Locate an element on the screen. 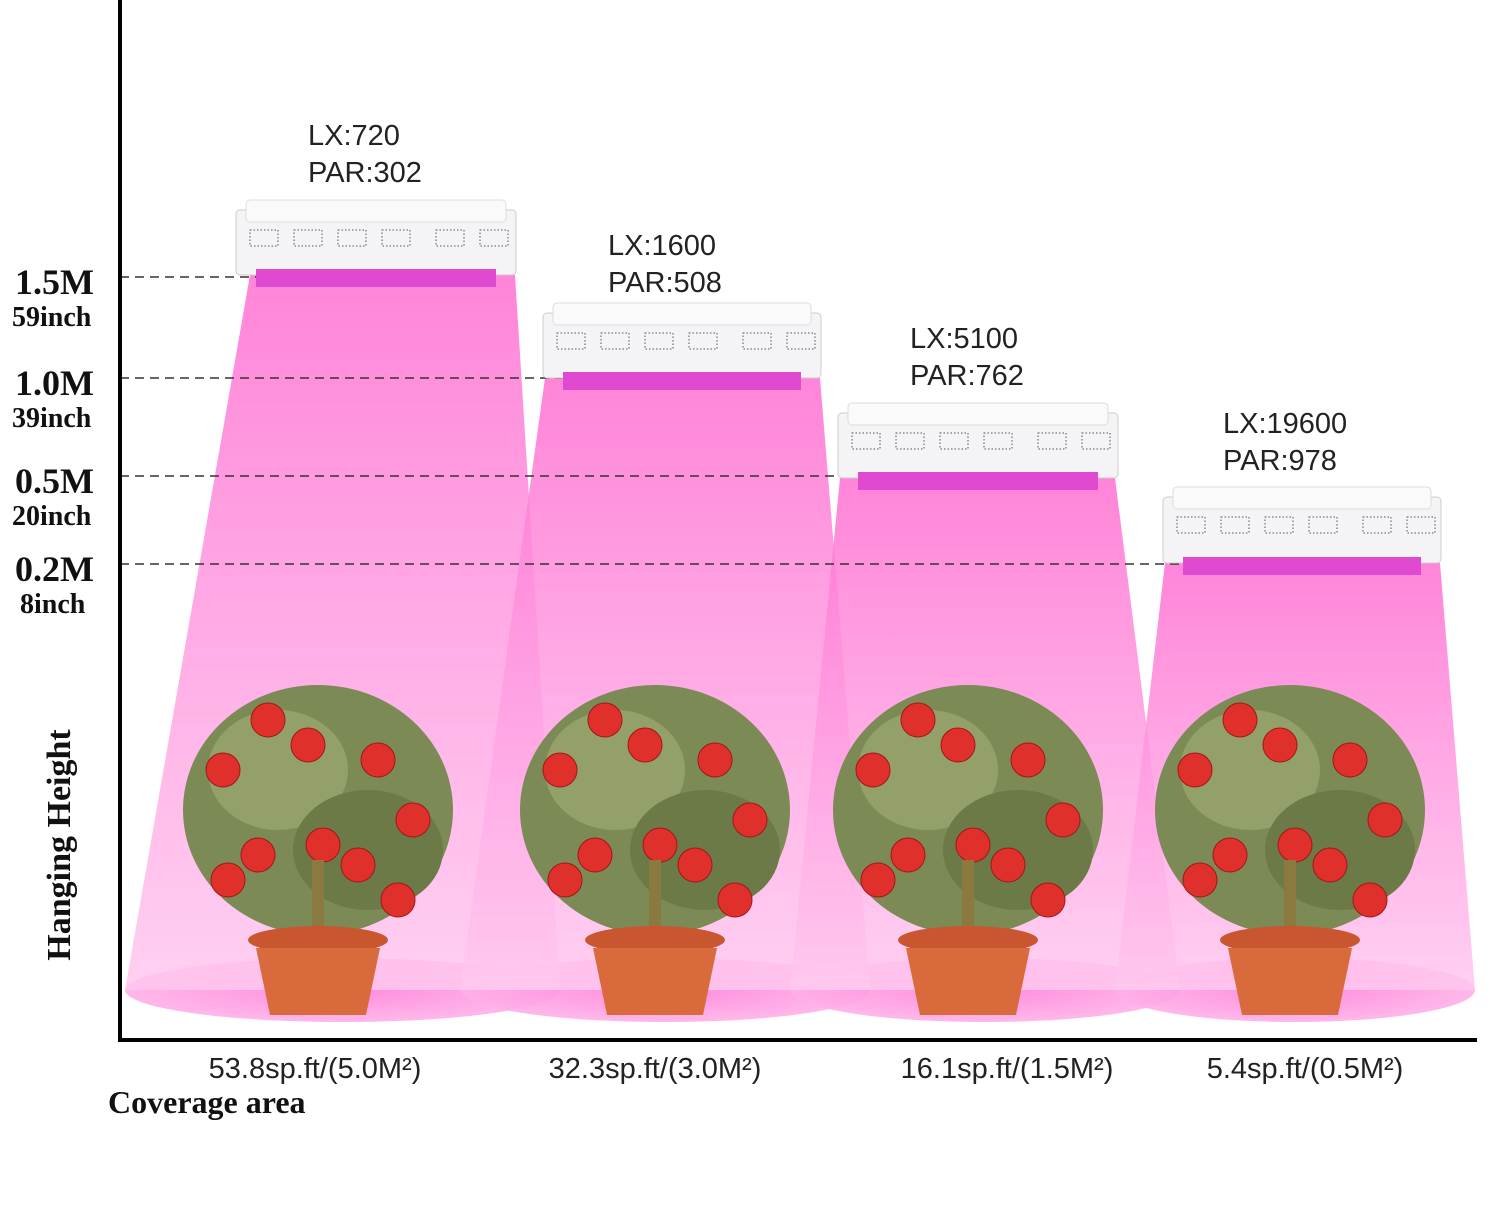 This screenshot has width=1495, height=1223. lux-label: LX:1600 is located at coordinates (662, 246).